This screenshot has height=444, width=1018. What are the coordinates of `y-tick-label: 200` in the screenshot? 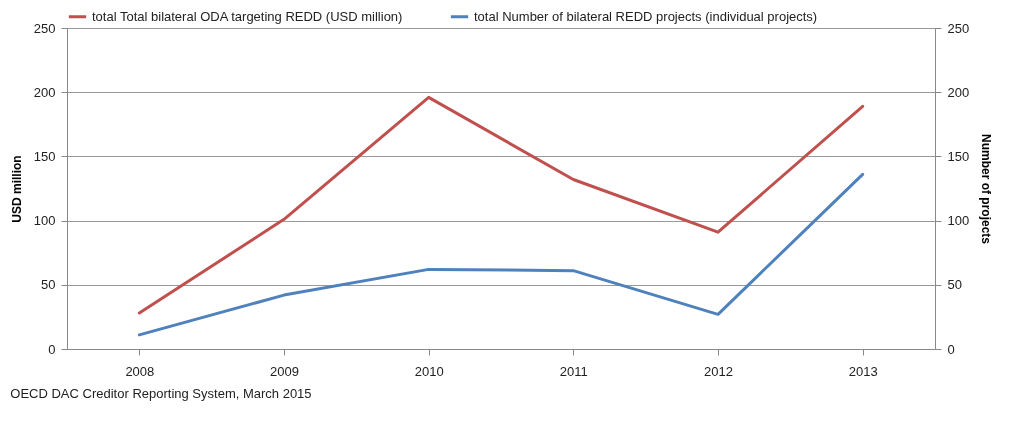 It's located at (44, 92).